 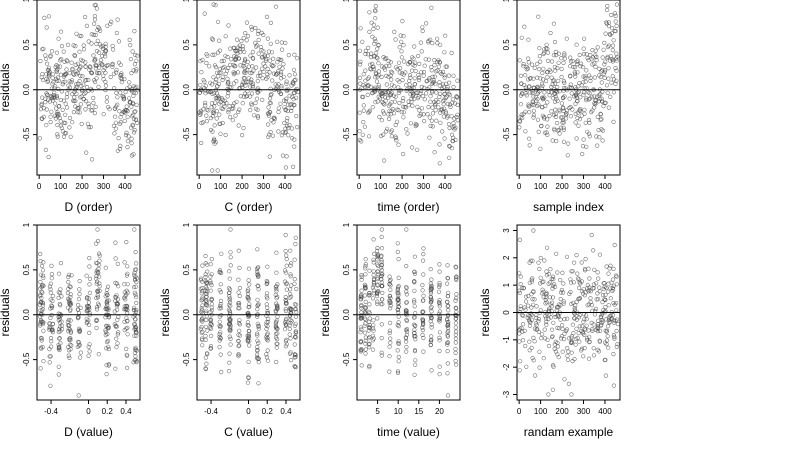 What do you see at coordinates (165, 87) in the screenshot?
I see `y-axis-title: residuals` at bounding box center [165, 87].